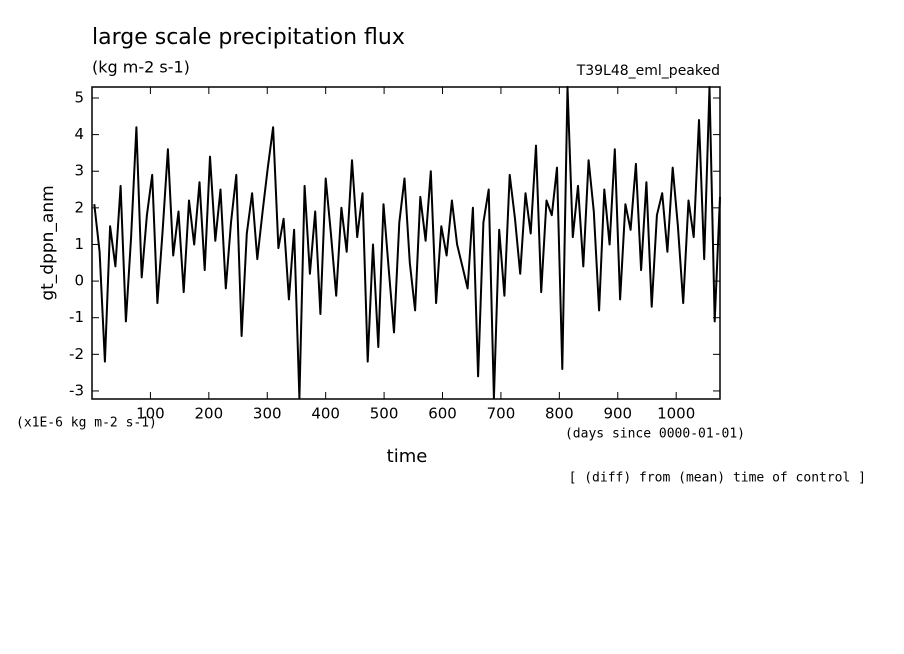  What do you see at coordinates (717, 478) in the screenshot?
I see `note: [ (diff) from (mean) time of control ]` at bounding box center [717, 478].